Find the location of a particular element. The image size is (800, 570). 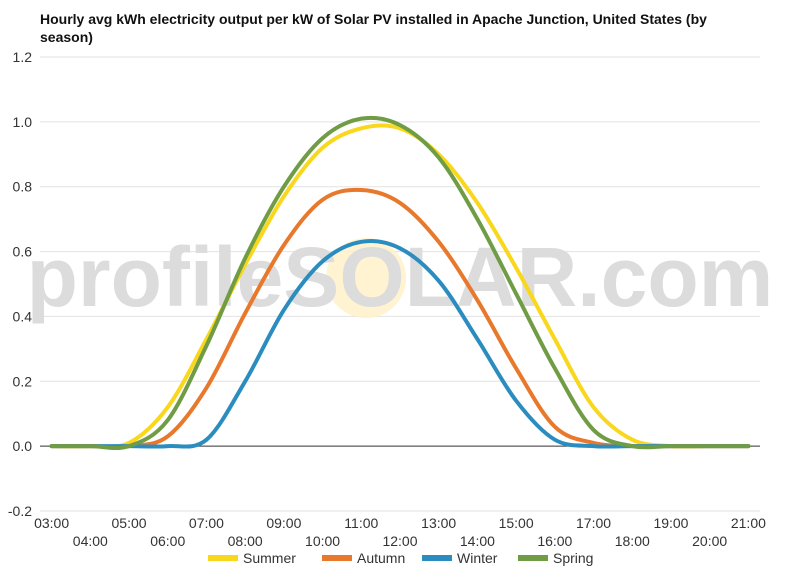

legend-swatch-autumn is located at coordinates (337, 558).